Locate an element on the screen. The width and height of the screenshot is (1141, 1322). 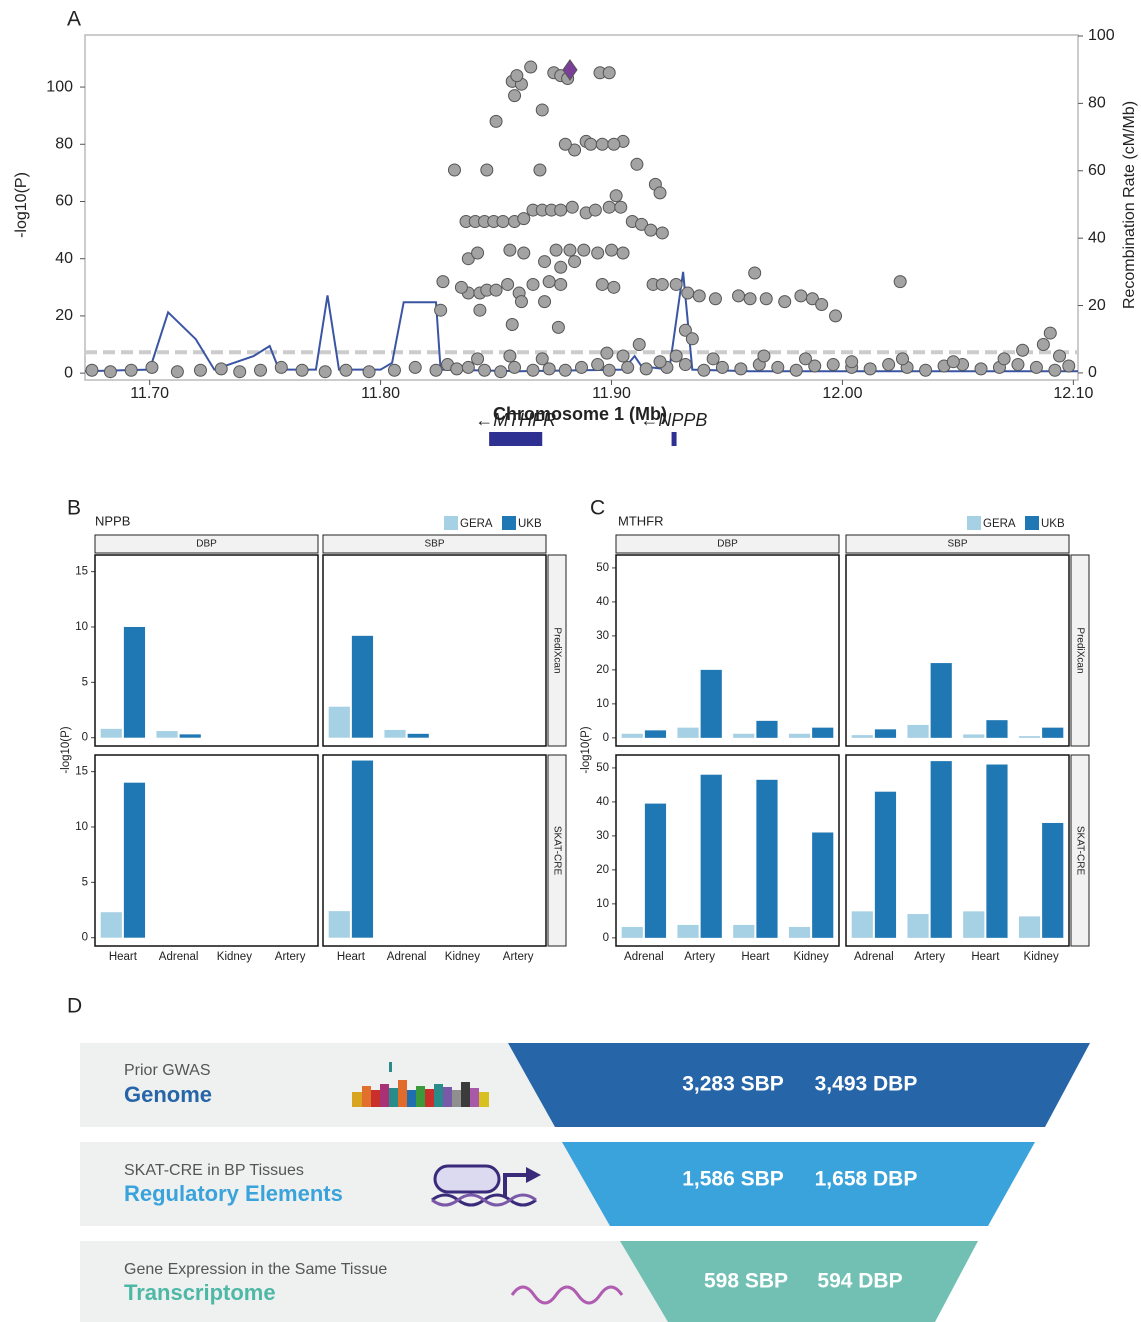
x-tick-label: 11.90 is located at coordinates (611, 393).